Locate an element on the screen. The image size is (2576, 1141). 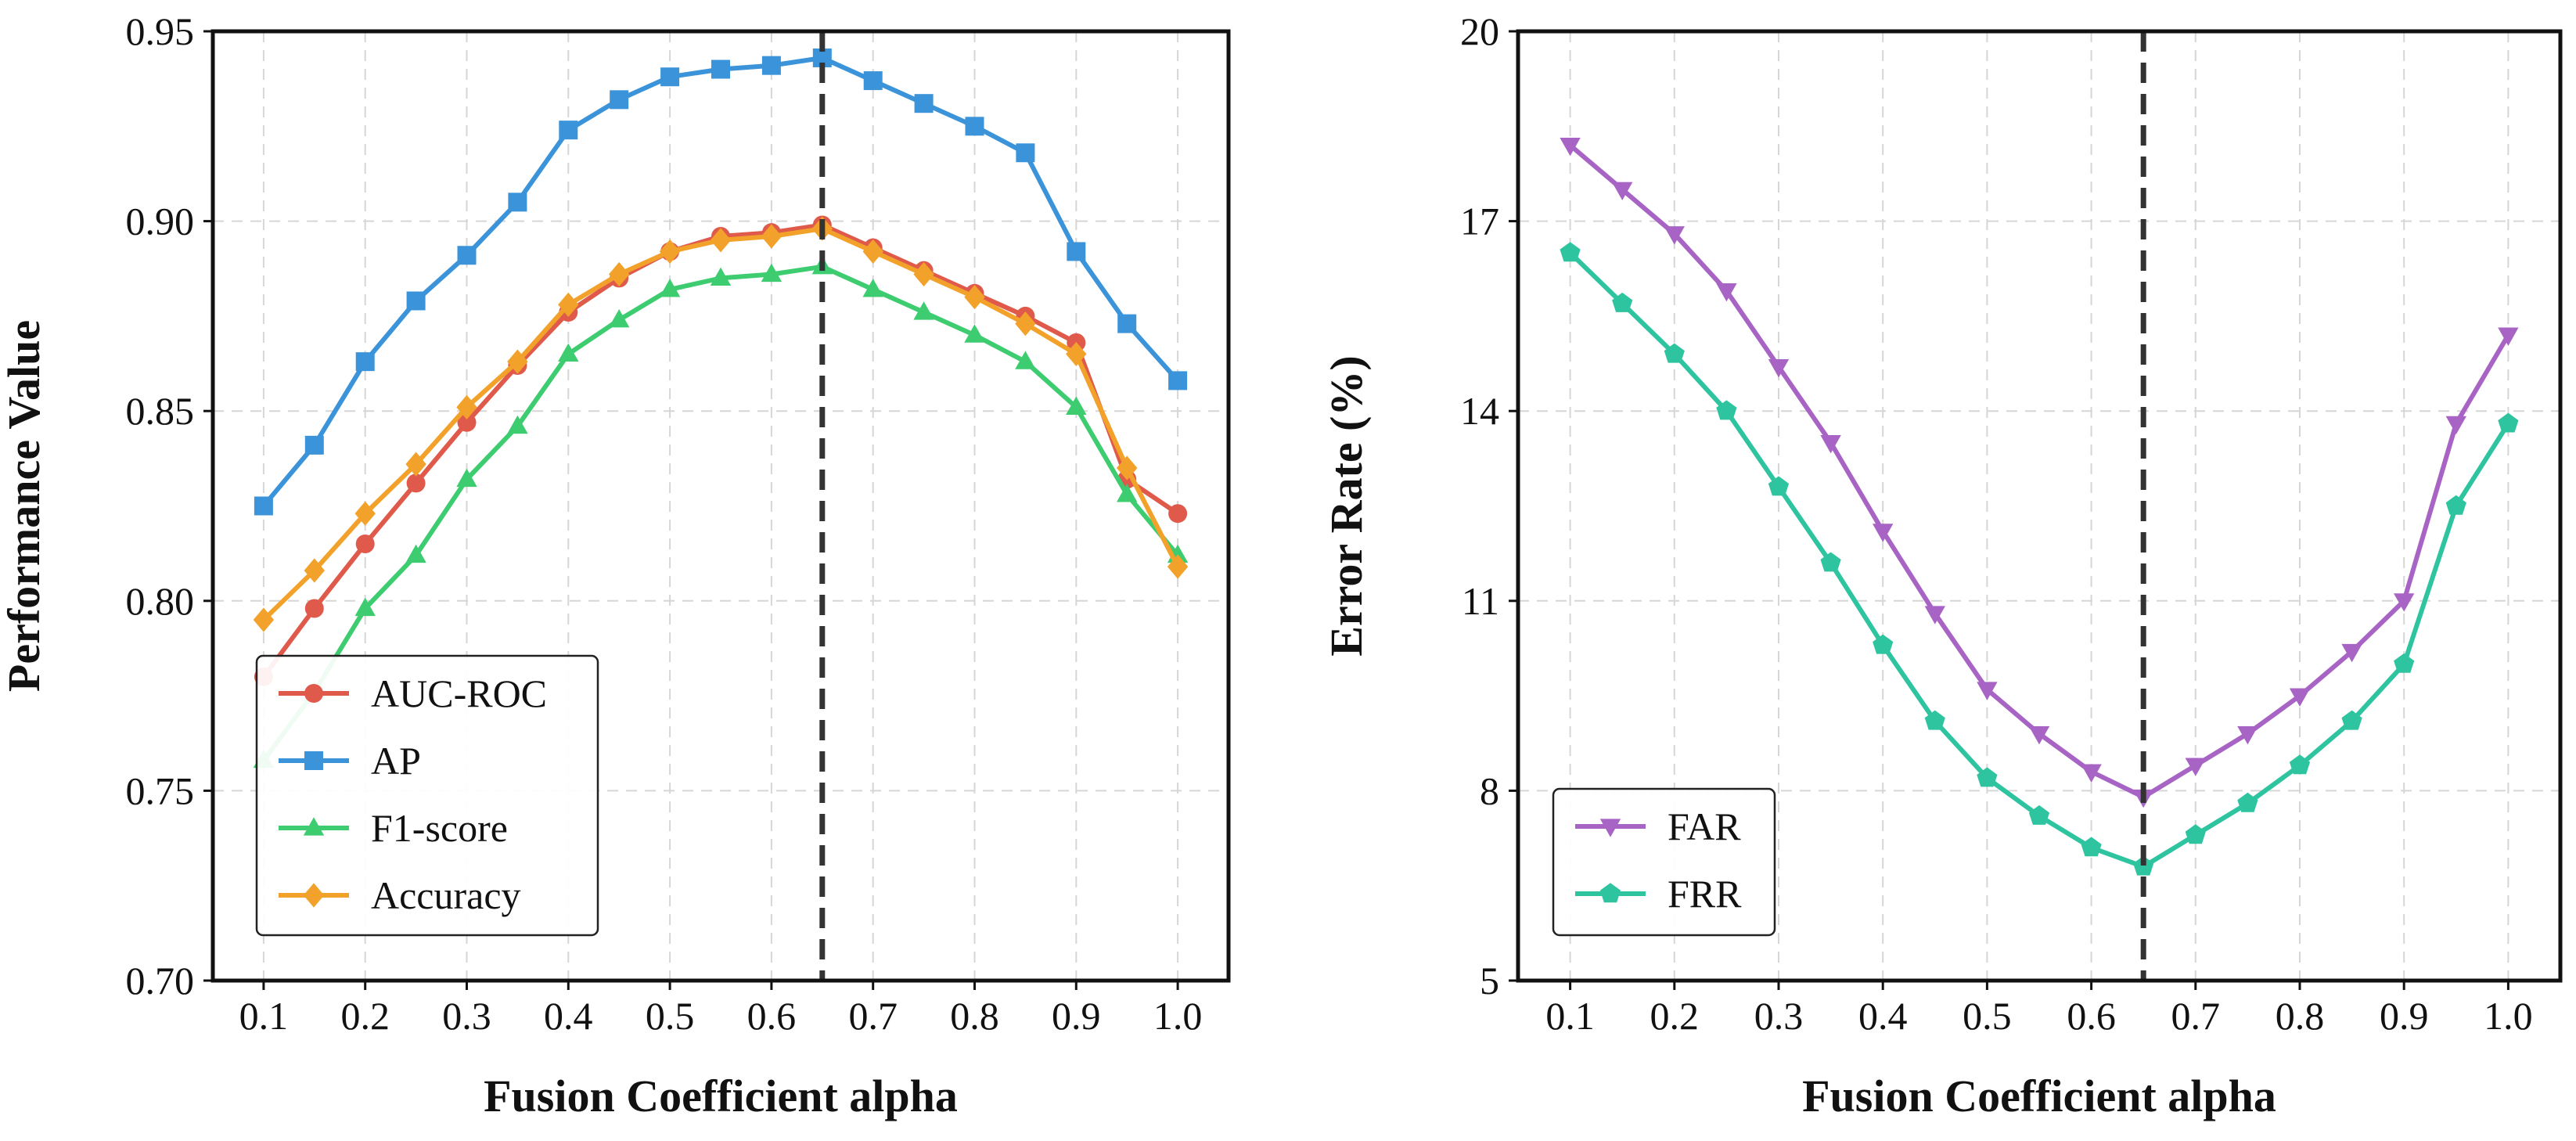
y-tick-label: 17 is located at coordinates (1479, 221).